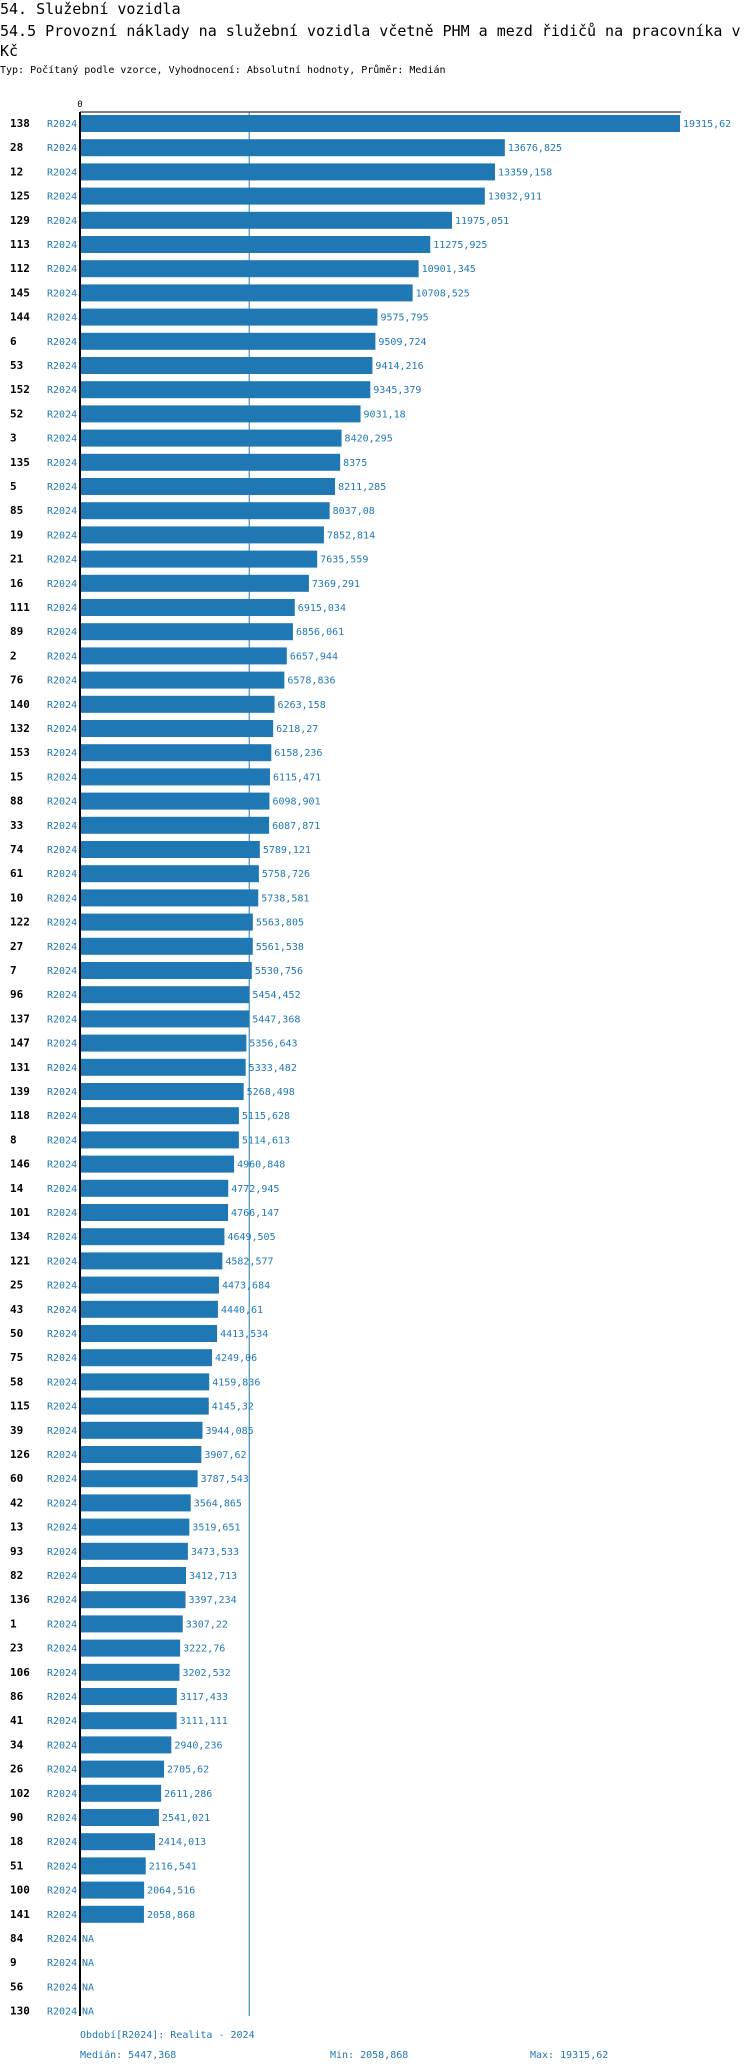  I want to click on value-label: 3307,22, so click(207, 1624).